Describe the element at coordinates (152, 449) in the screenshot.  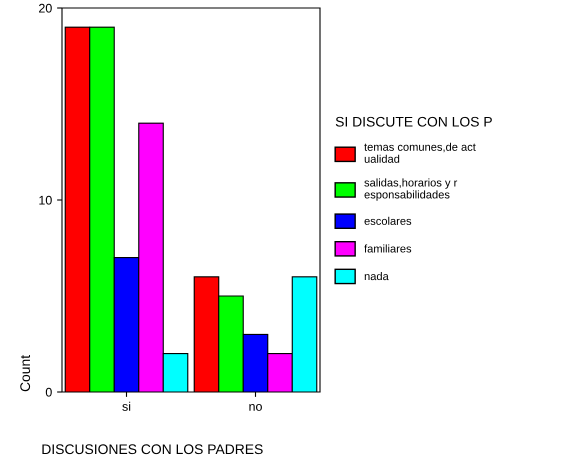
I see `x-axis-title: DISCUSIONES CON LOS PADRES` at that location.